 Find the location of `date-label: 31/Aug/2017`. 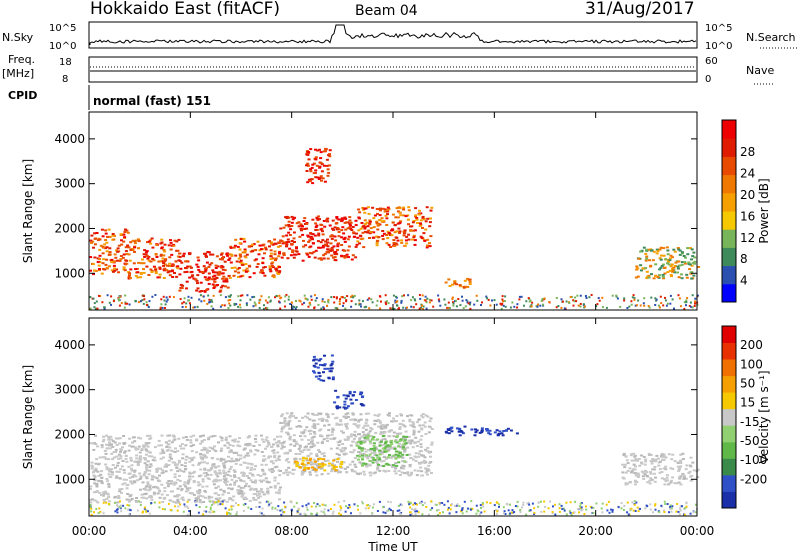

date-label: 31/Aug/2017 is located at coordinates (640, 9).